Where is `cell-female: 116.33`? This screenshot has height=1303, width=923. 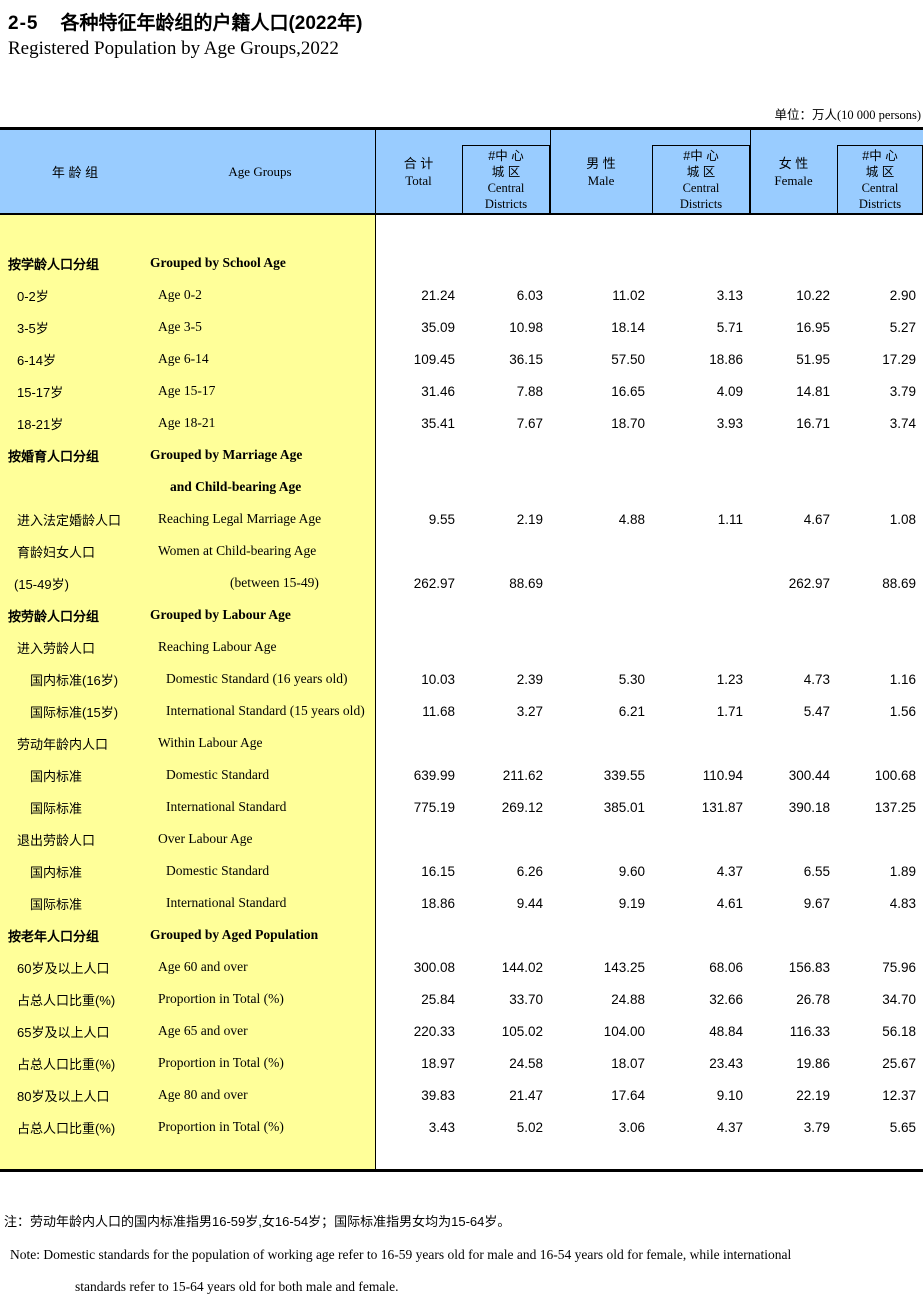
cell-female: 116.33 is located at coordinates (809, 1031).